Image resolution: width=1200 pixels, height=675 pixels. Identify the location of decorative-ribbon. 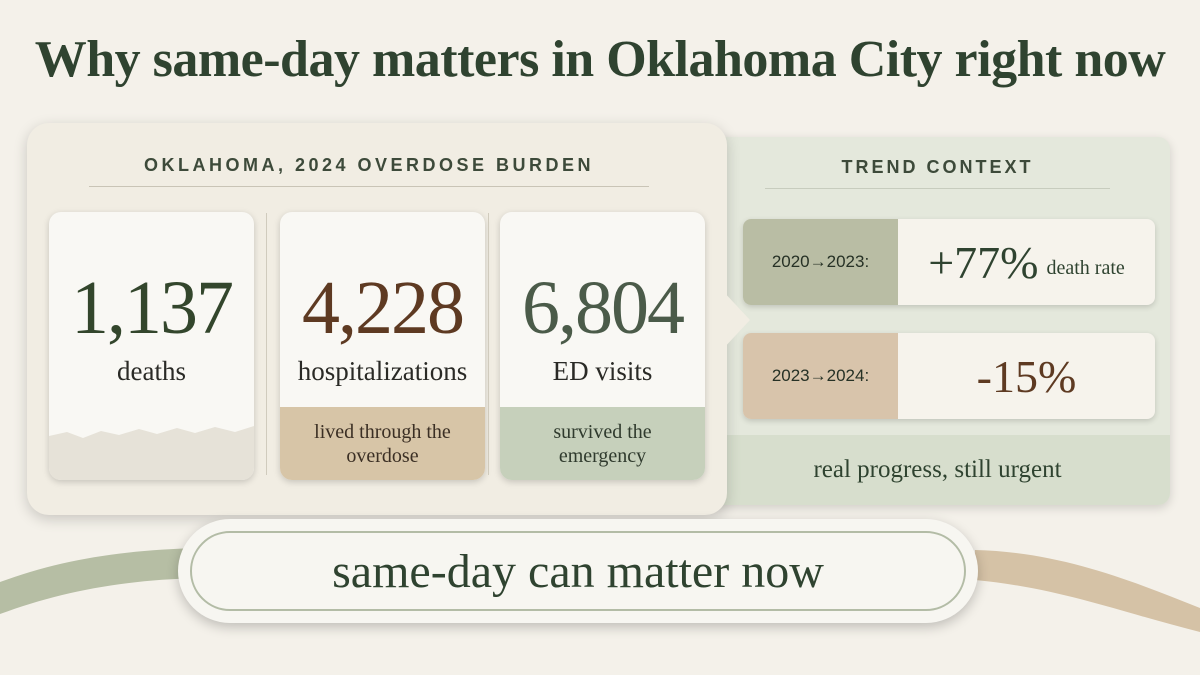
(600, 590).